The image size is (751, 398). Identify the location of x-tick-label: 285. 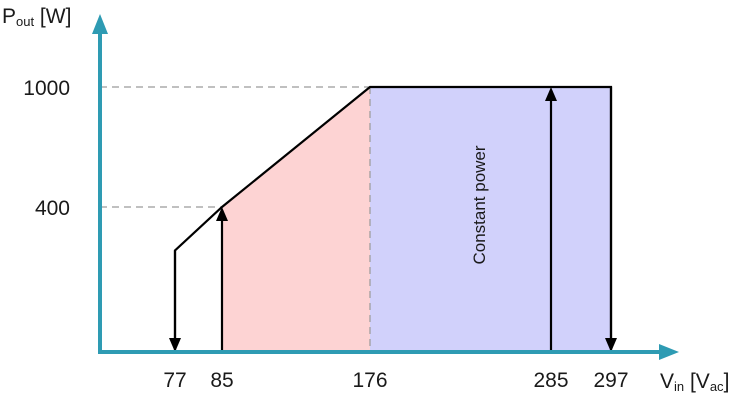
(550, 380).